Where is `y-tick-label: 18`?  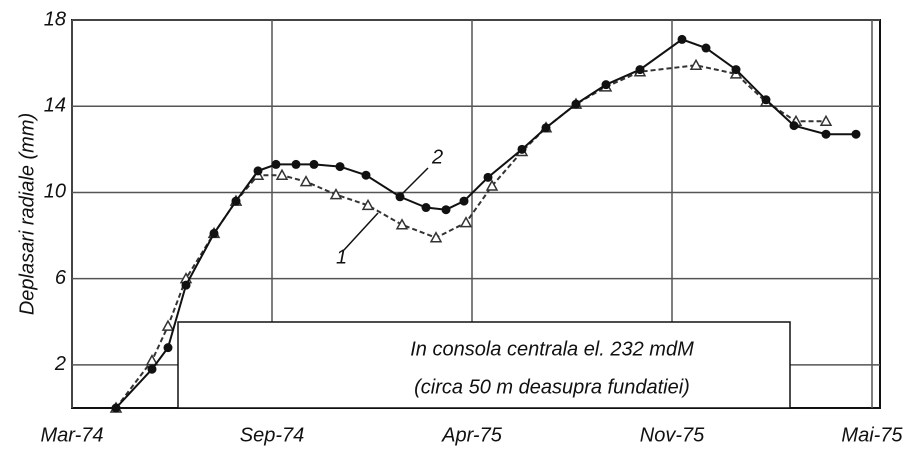
y-tick-label: 18 is located at coordinates (55, 19).